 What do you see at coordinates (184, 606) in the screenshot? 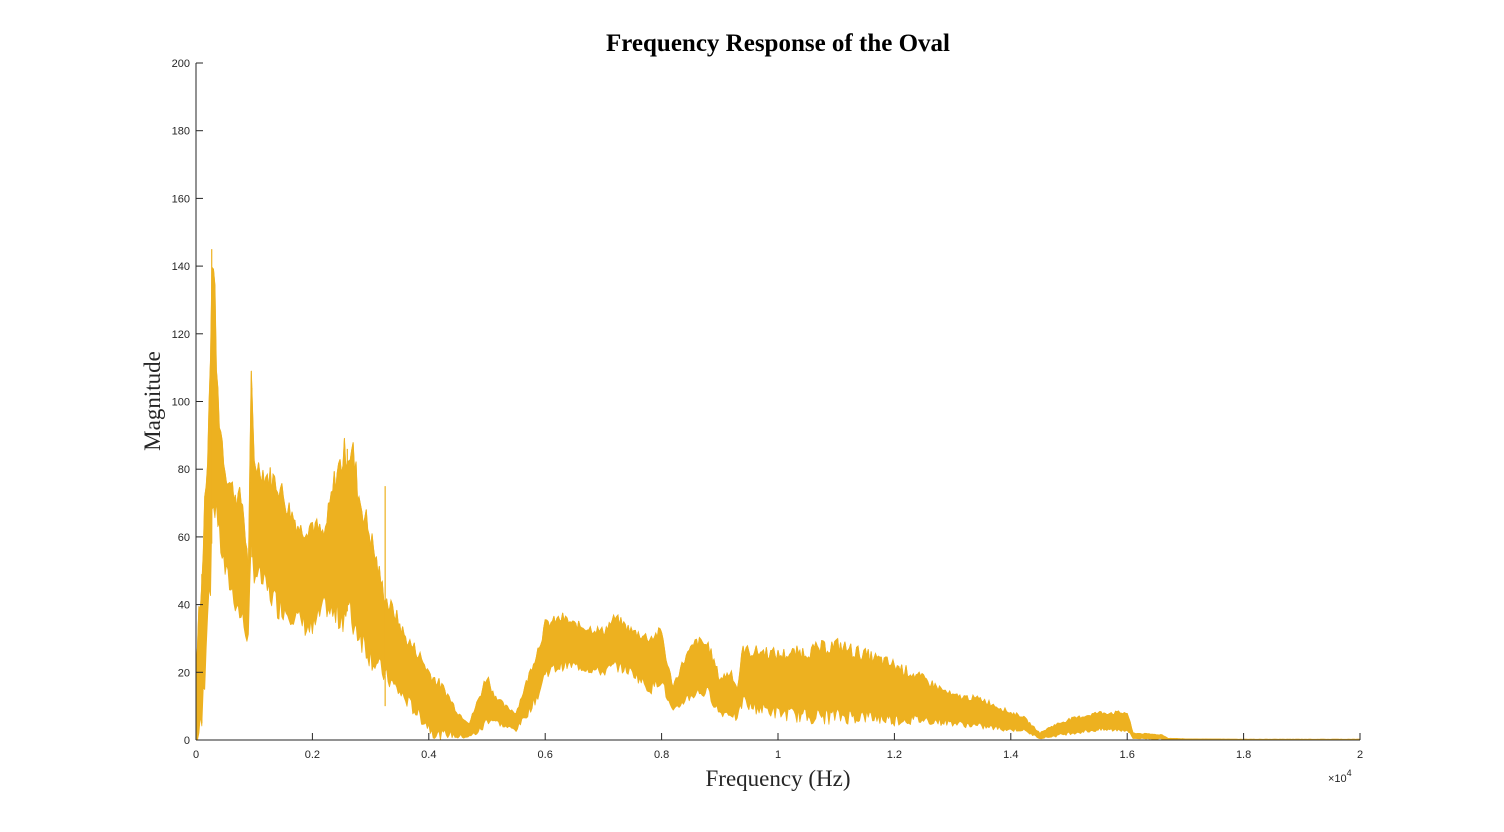
I see `y-tick-label: 40` at bounding box center [184, 606].